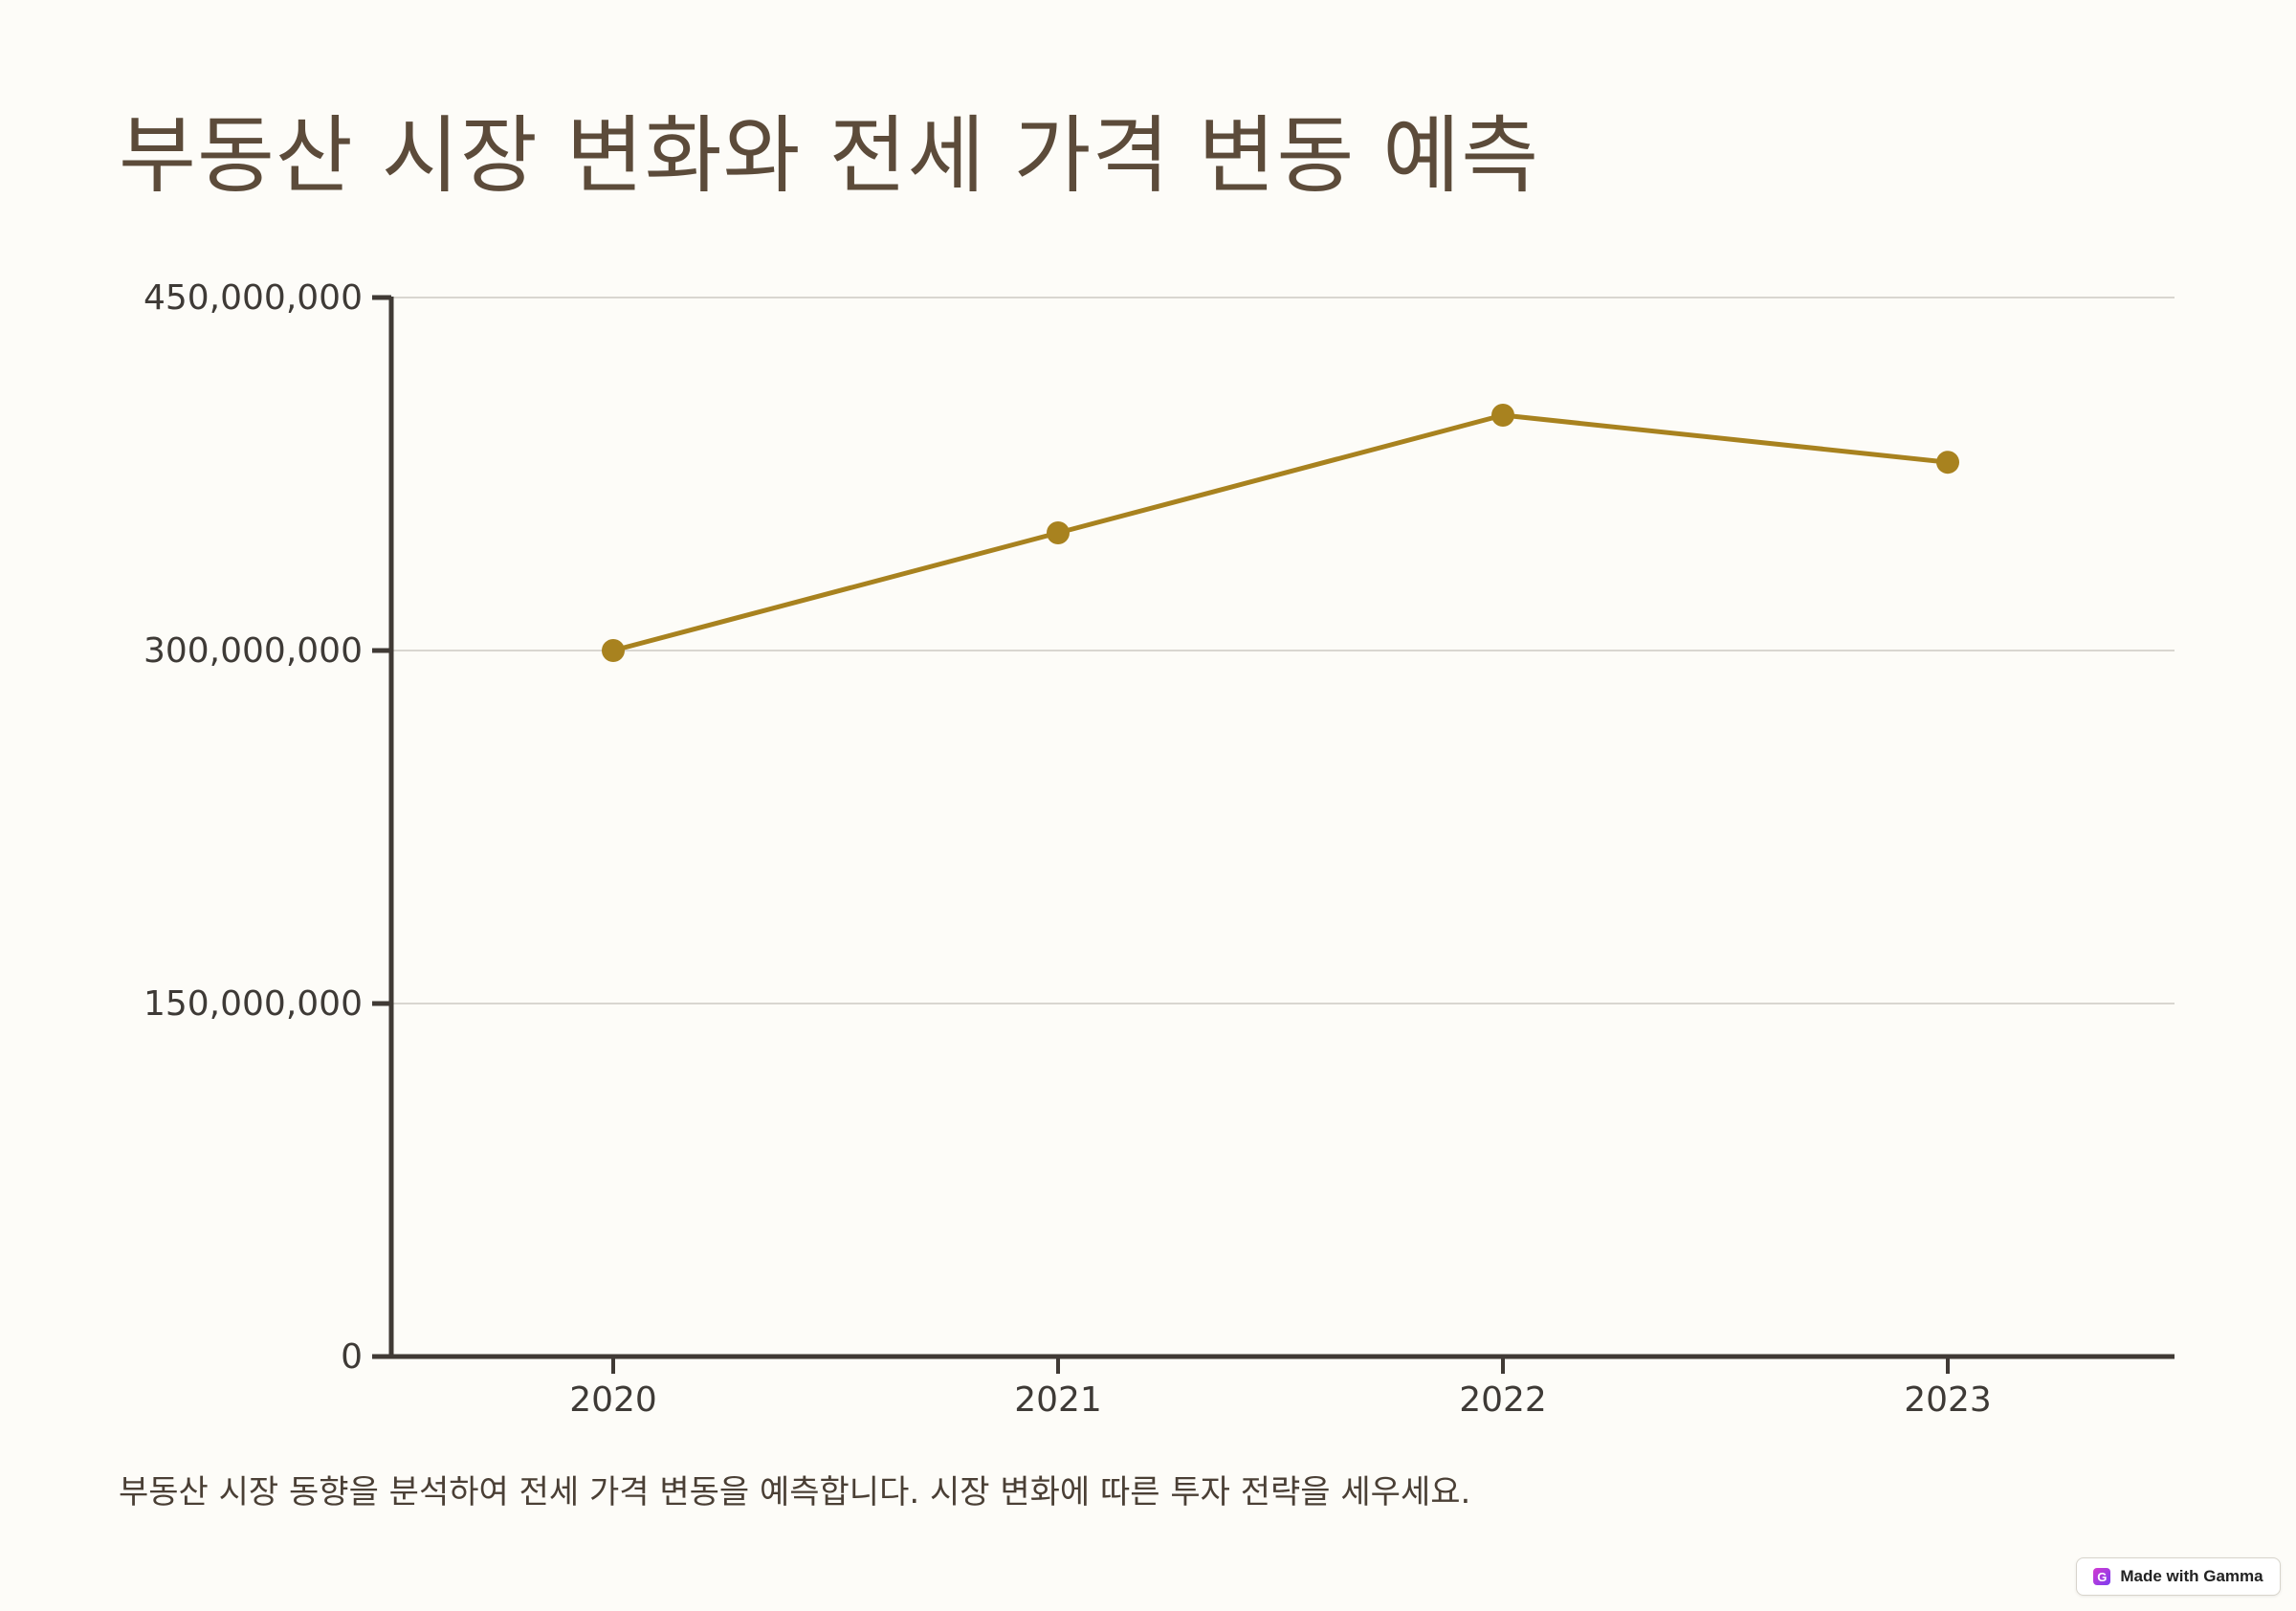  Describe the element at coordinates (613, 1400) in the screenshot. I see `x-tick-label: 2020` at that location.